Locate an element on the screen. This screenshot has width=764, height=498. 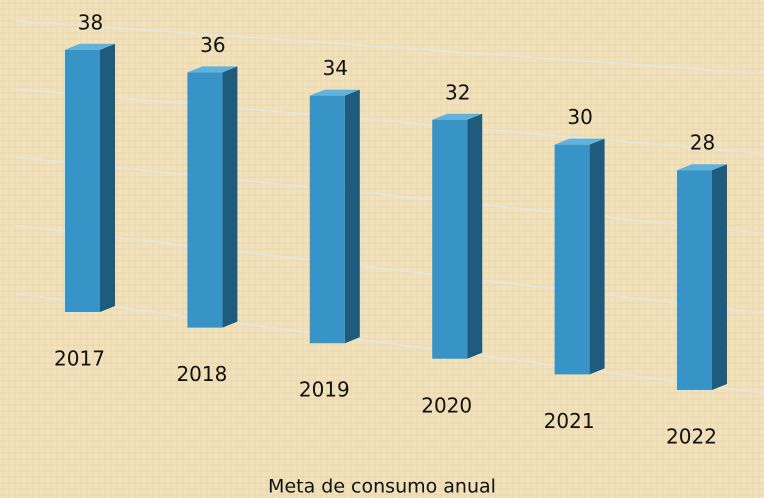
x-axis-title: Meta de consumo anual is located at coordinates (382, 487).